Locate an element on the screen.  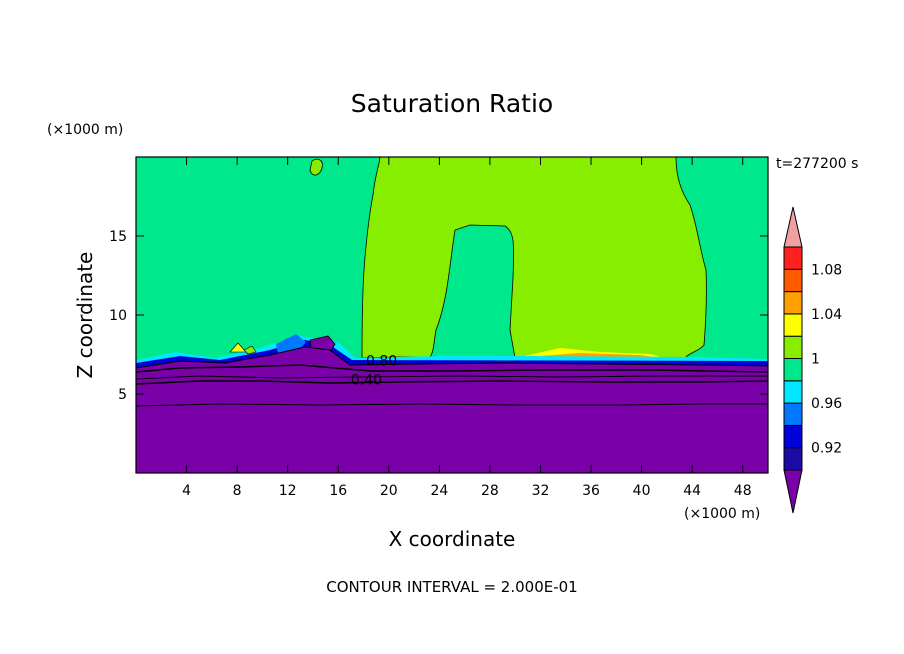
x-tick-label: 20 is located at coordinates (389, 491).